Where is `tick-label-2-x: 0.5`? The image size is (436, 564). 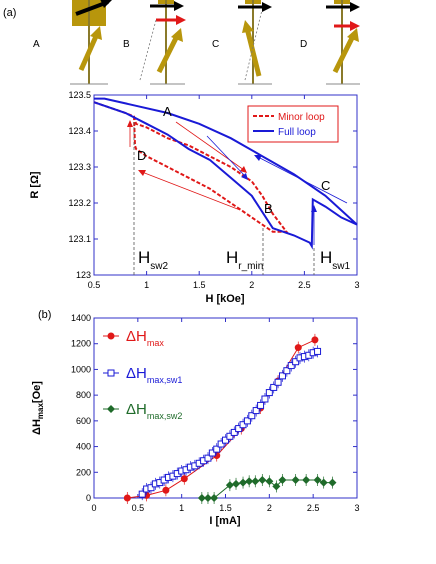 tick-label-2-x: 0.5 is located at coordinates (138, 508).